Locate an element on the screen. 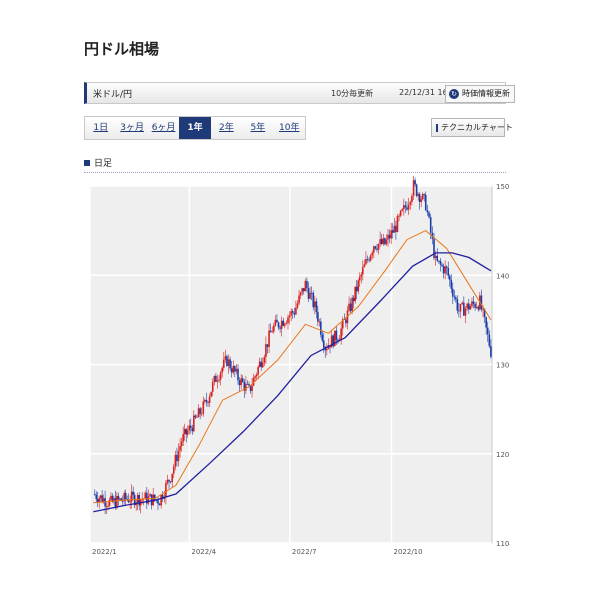 The width and height of the screenshot is (595, 610). period-tab: 3ヶ月 is located at coordinates (132, 128).